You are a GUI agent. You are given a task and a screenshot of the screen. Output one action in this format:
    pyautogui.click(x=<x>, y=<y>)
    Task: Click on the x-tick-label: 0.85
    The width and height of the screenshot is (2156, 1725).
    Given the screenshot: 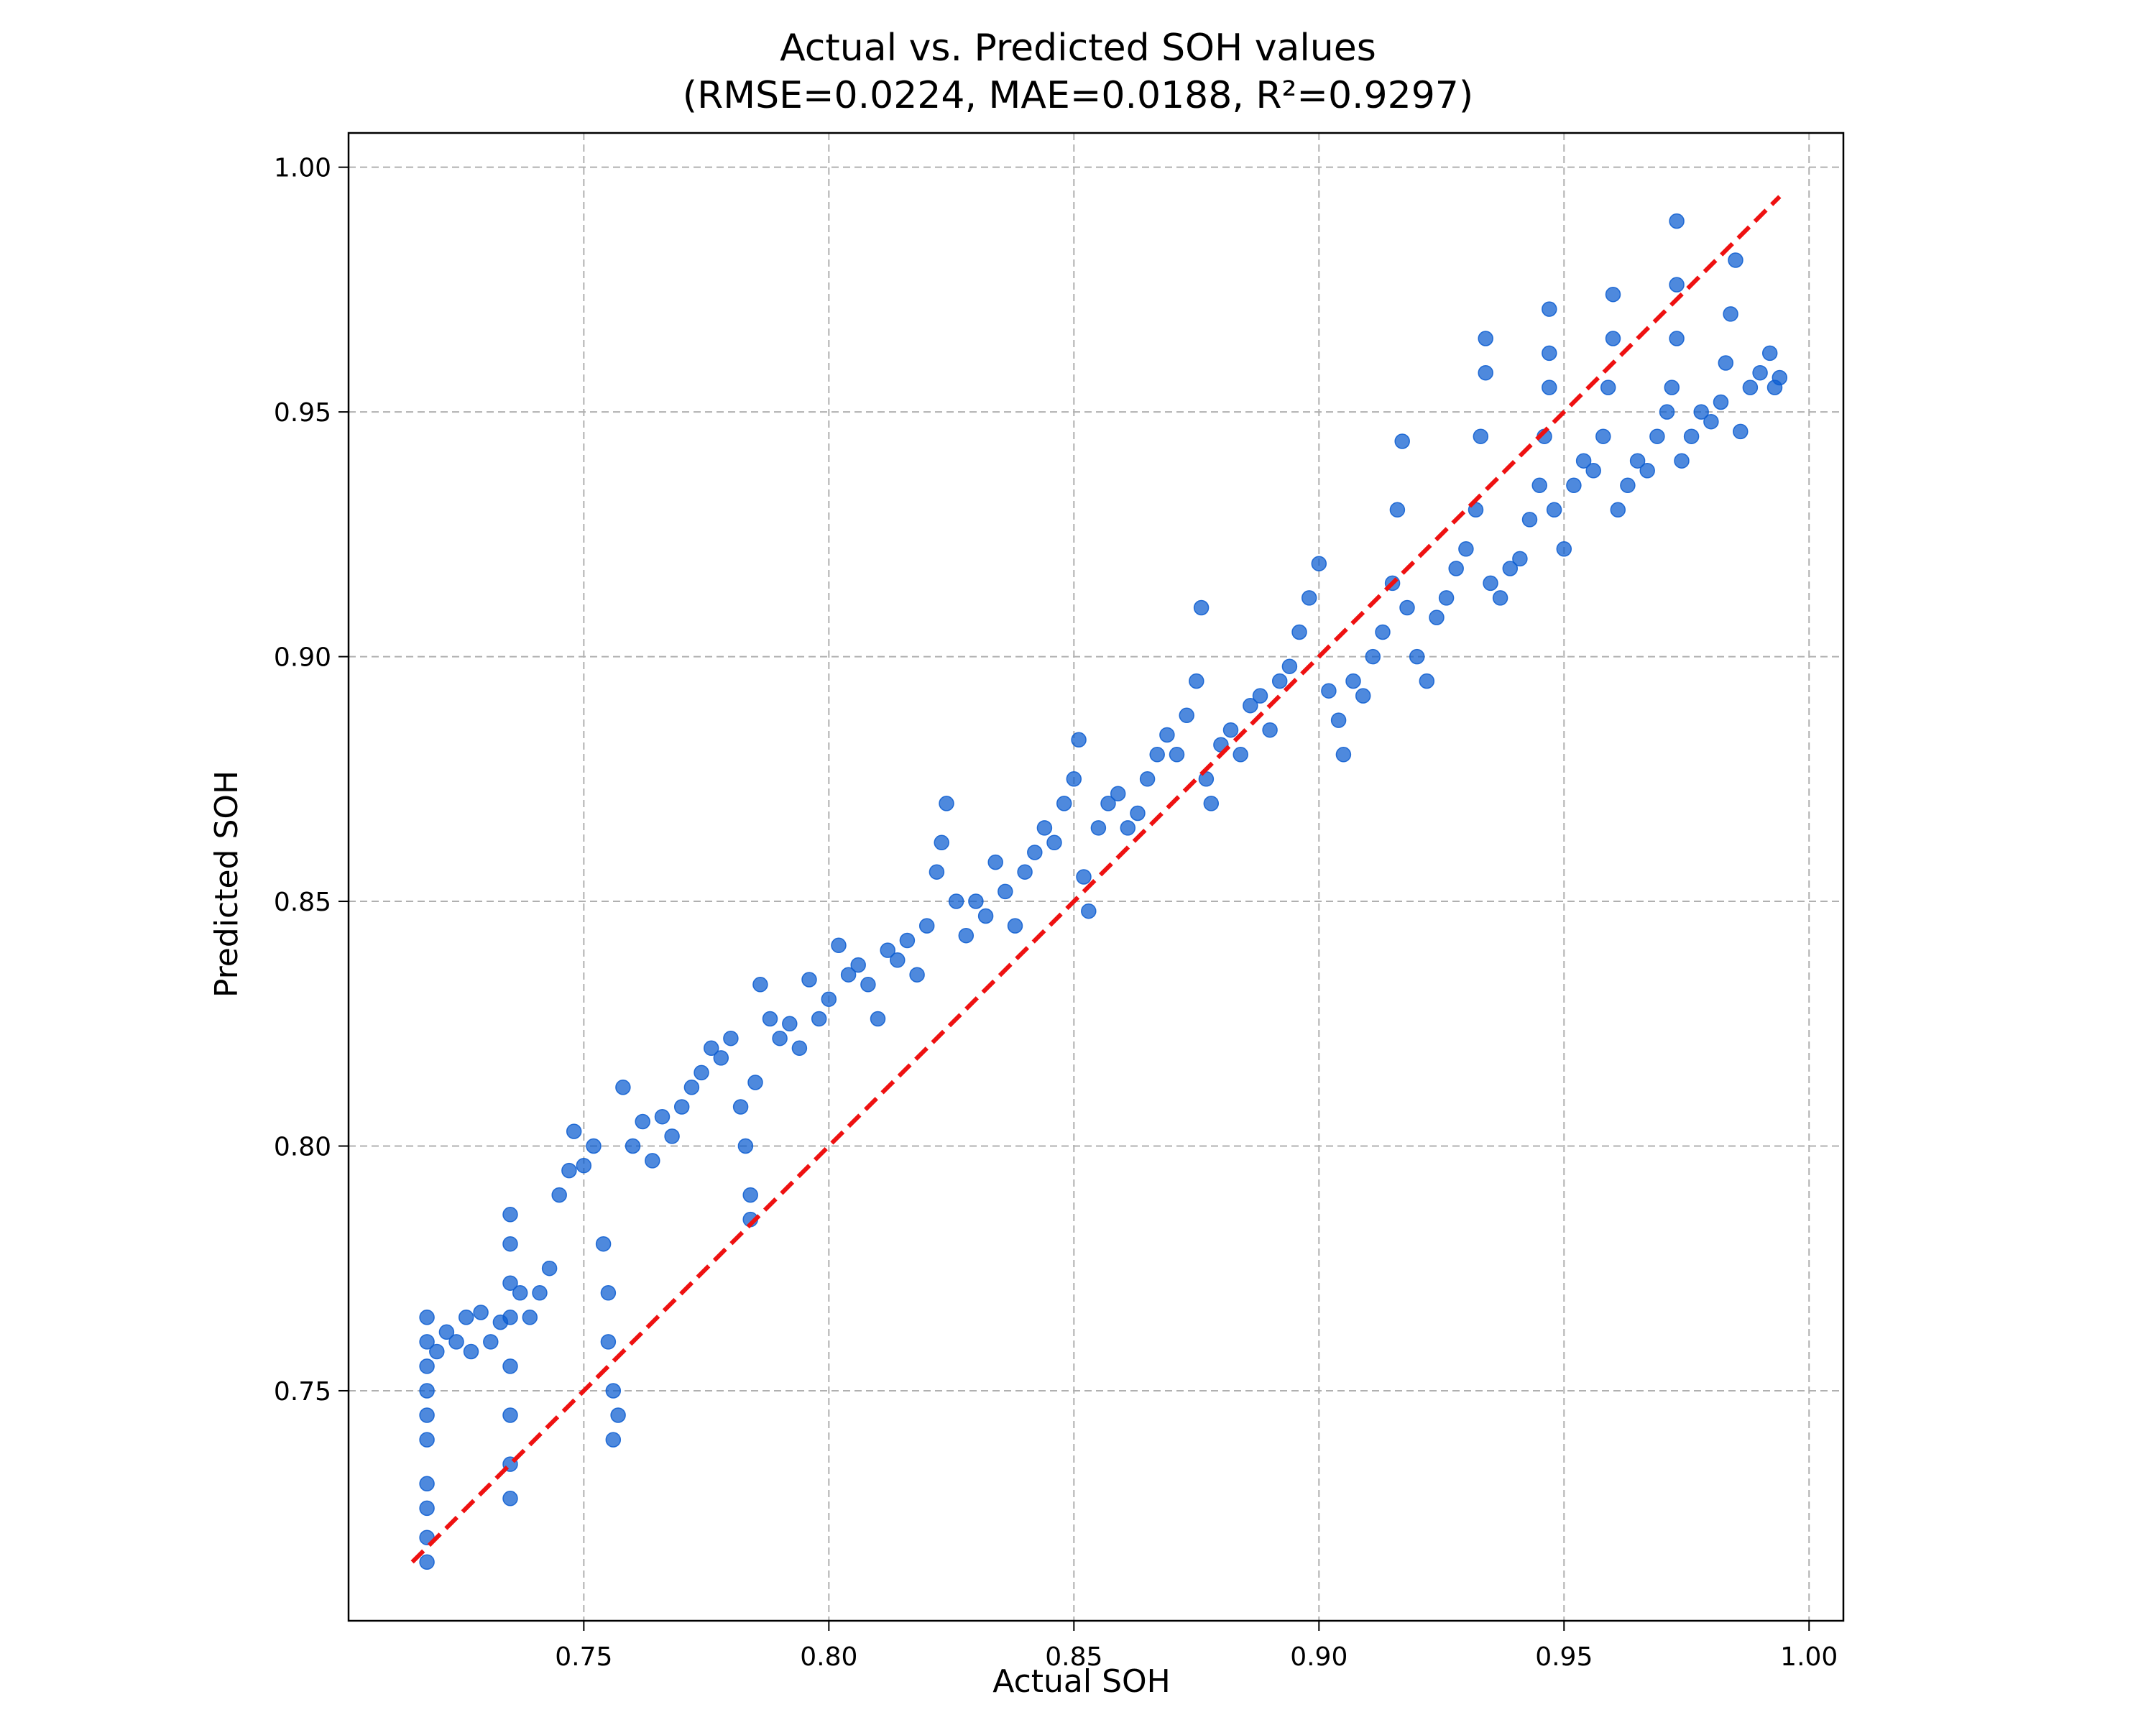 What is the action you would take?
    pyautogui.click(x=1073, y=1657)
    